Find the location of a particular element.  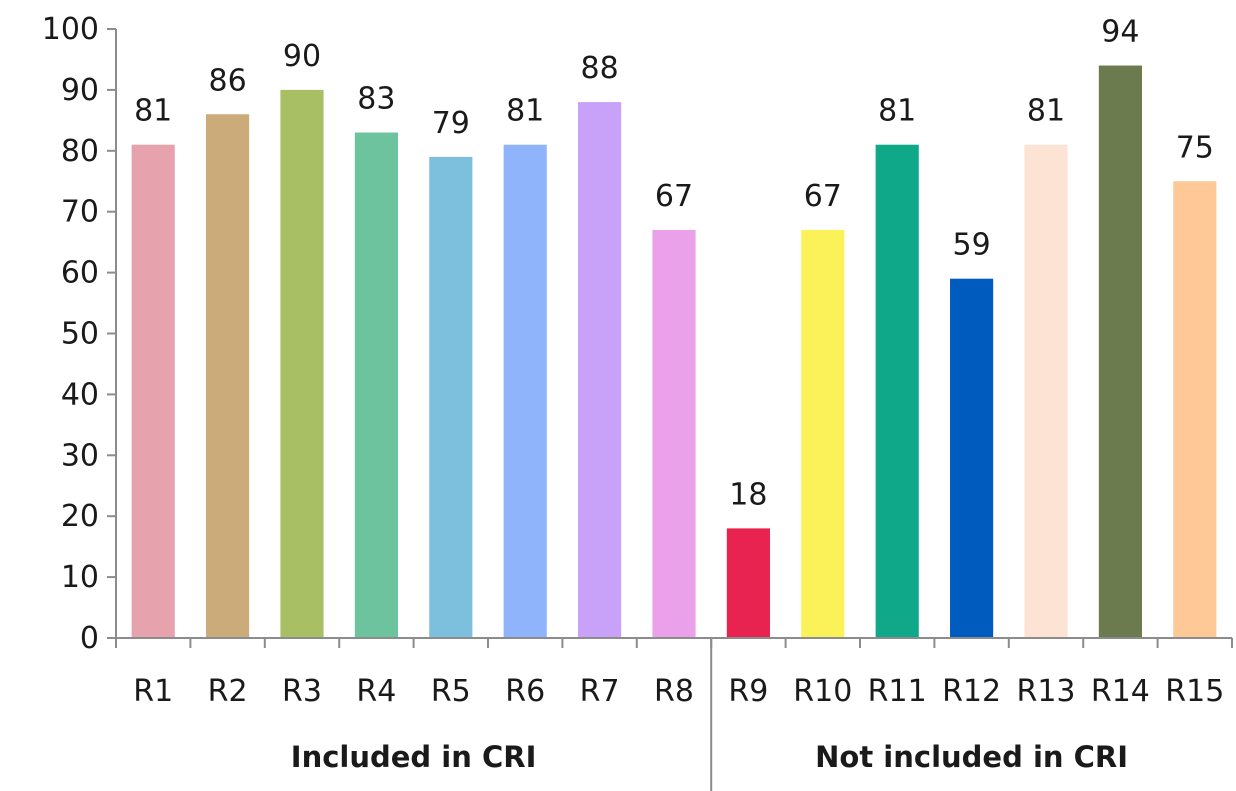

x-tick-label-r5: R5 is located at coordinates (451, 691).